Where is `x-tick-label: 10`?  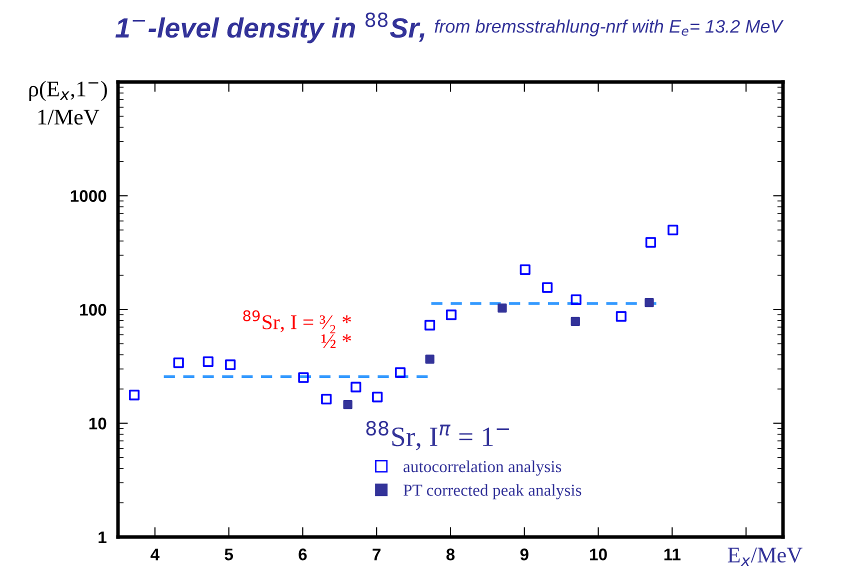 x-tick-label: 10 is located at coordinates (598, 554).